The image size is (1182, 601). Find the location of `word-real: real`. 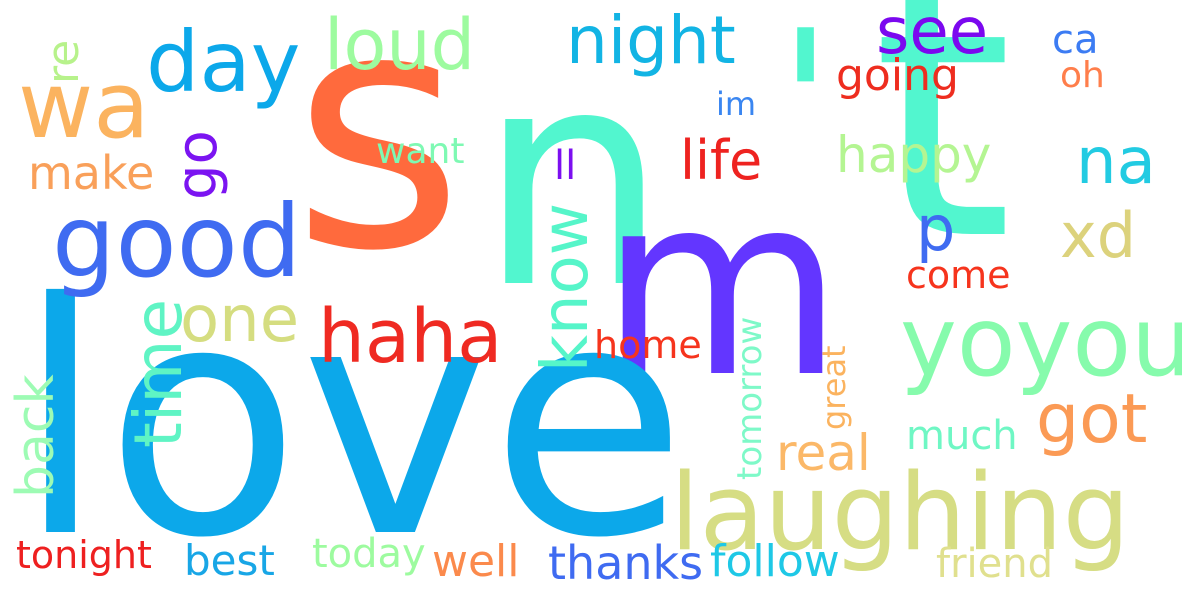

word-real: real is located at coordinates (823, 453).